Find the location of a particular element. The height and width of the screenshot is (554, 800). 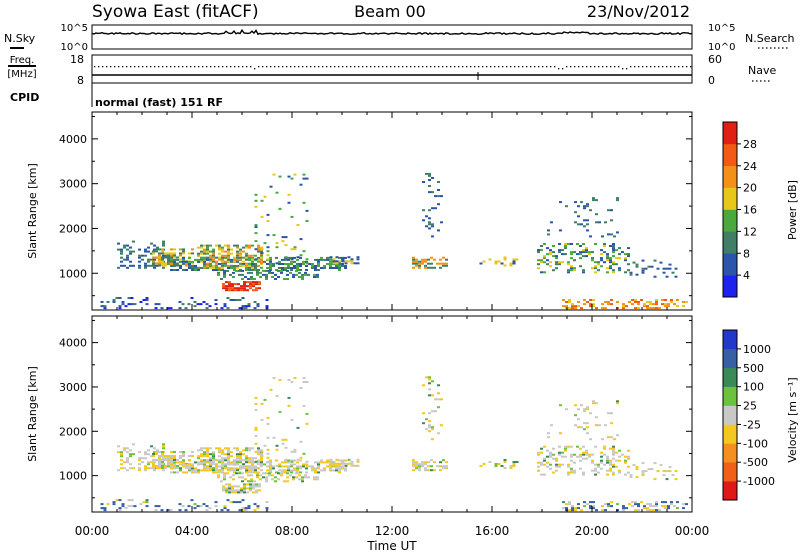

colorbar-tick-label: 500 is located at coordinates (753, 368).